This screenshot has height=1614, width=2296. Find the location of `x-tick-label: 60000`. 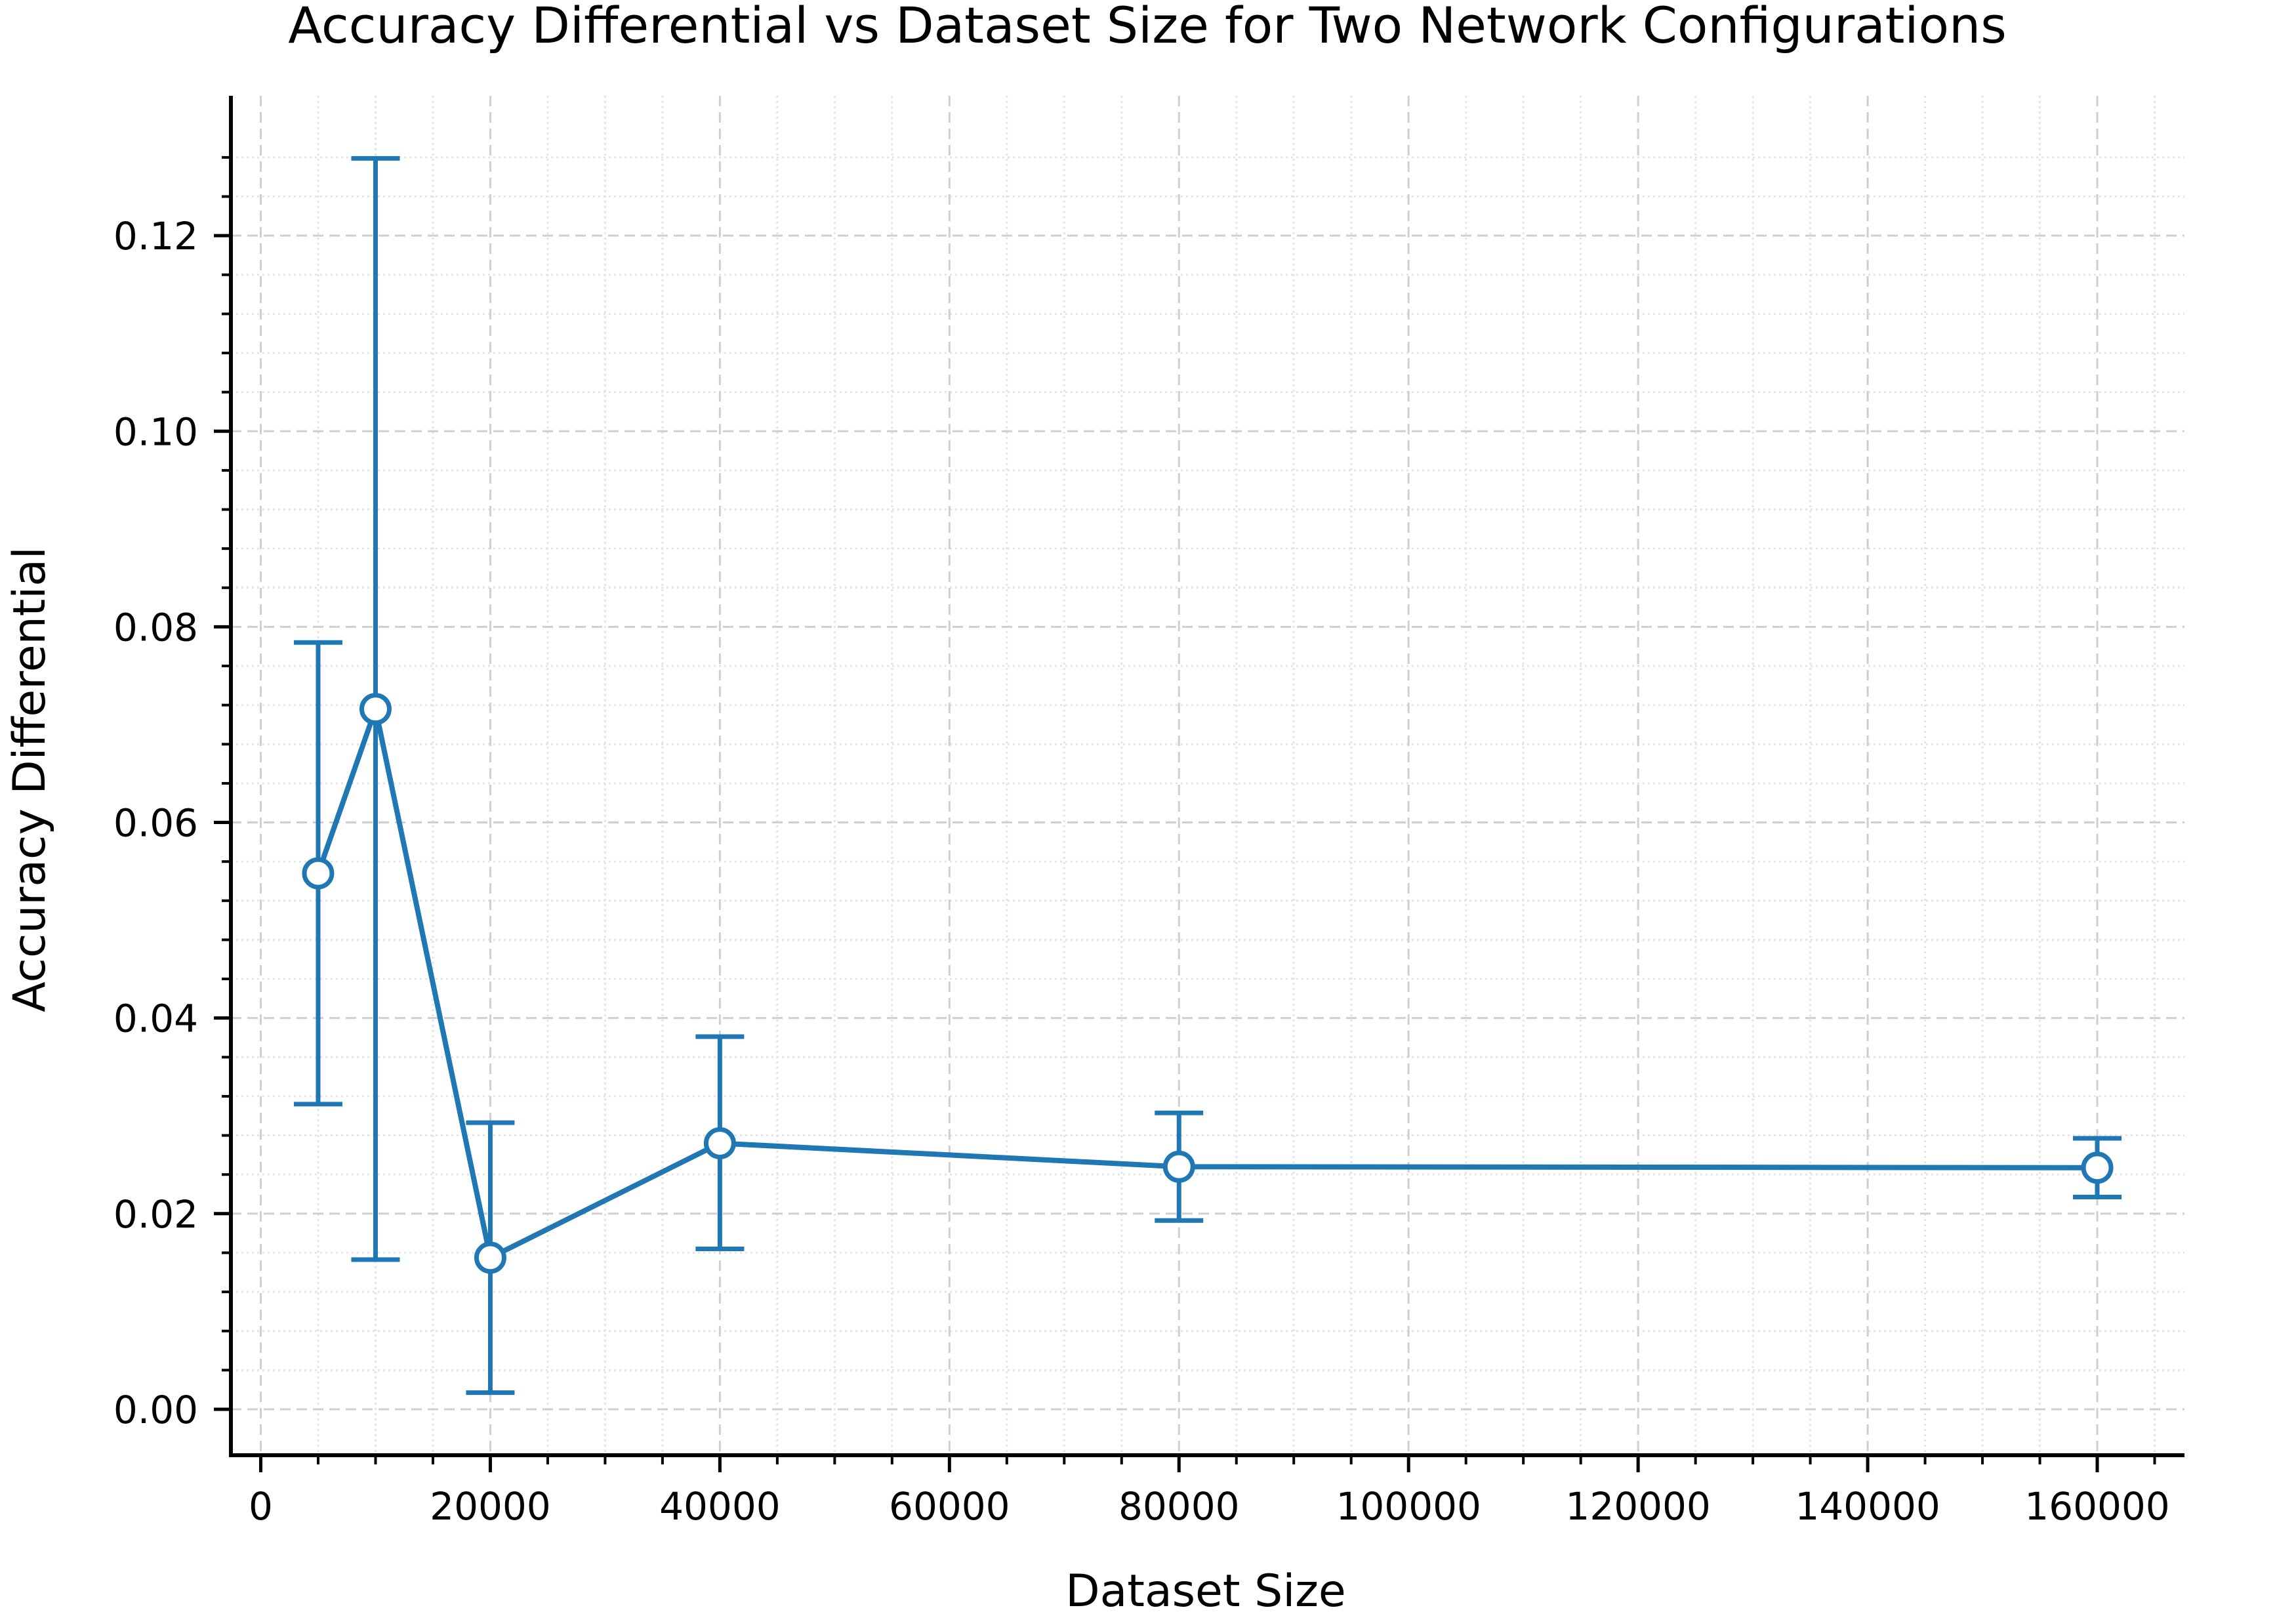

x-tick-label: 60000 is located at coordinates (950, 1507).